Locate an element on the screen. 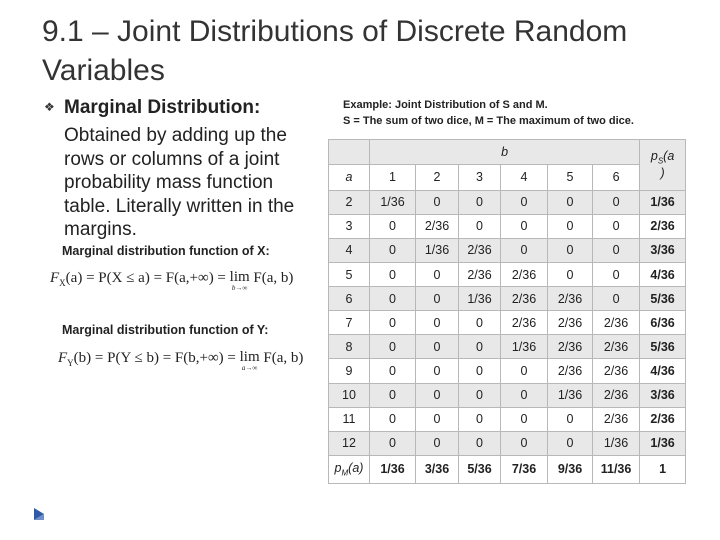 The height and width of the screenshot is (540, 720). s-value: 8 is located at coordinates (349, 347).